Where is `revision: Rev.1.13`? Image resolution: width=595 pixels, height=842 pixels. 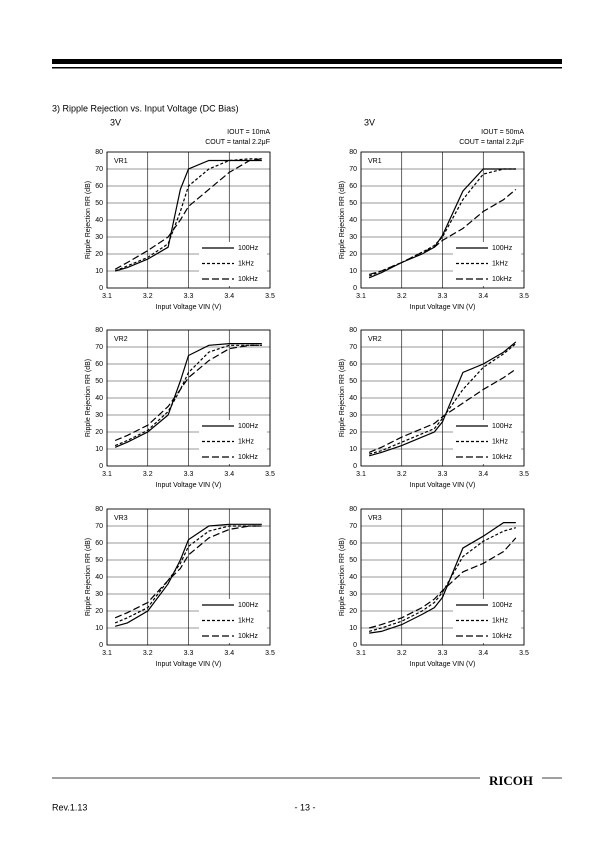
revision: Rev.1.13 is located at coordinates (69, 807).